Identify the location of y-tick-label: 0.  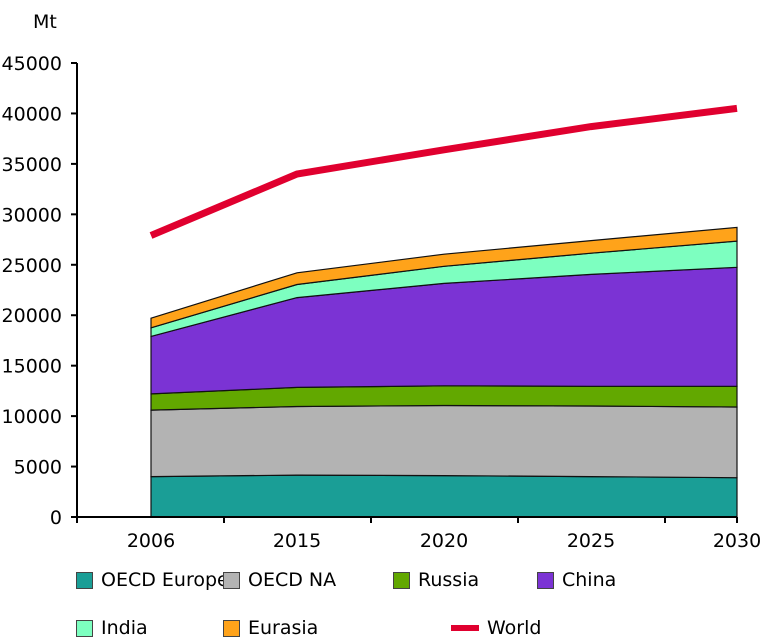
(56, 518).